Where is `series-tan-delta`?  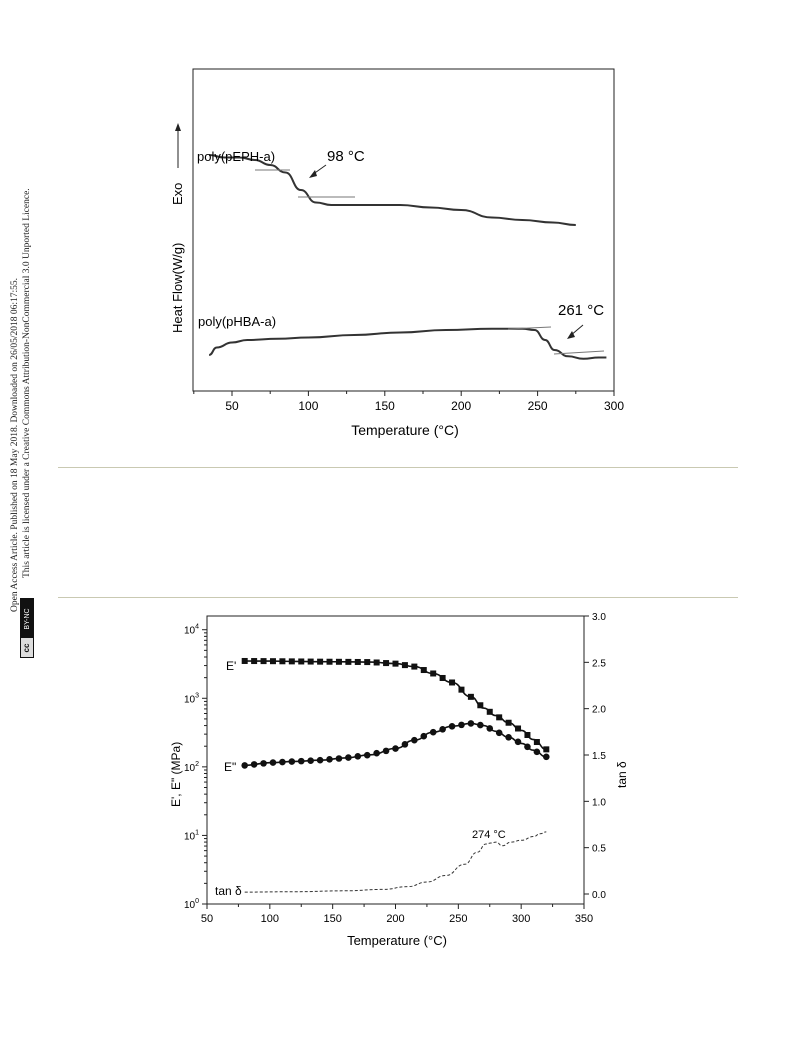 series-tan-delta is located at coordinates (395, 862).